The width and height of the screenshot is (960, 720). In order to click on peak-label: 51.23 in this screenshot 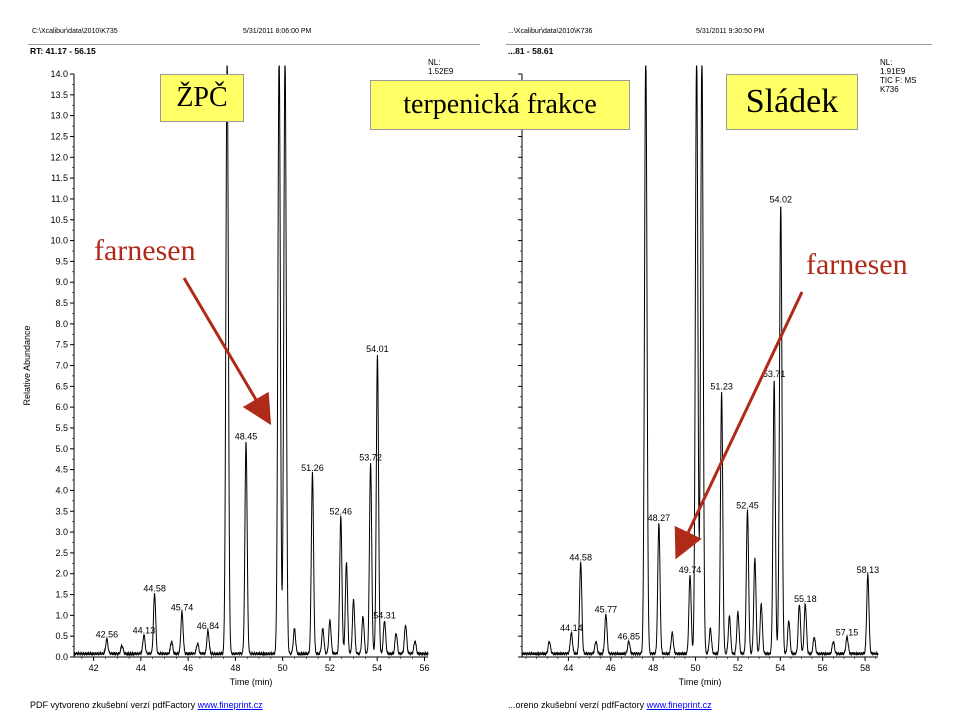, I will do `click(721, 387)`.